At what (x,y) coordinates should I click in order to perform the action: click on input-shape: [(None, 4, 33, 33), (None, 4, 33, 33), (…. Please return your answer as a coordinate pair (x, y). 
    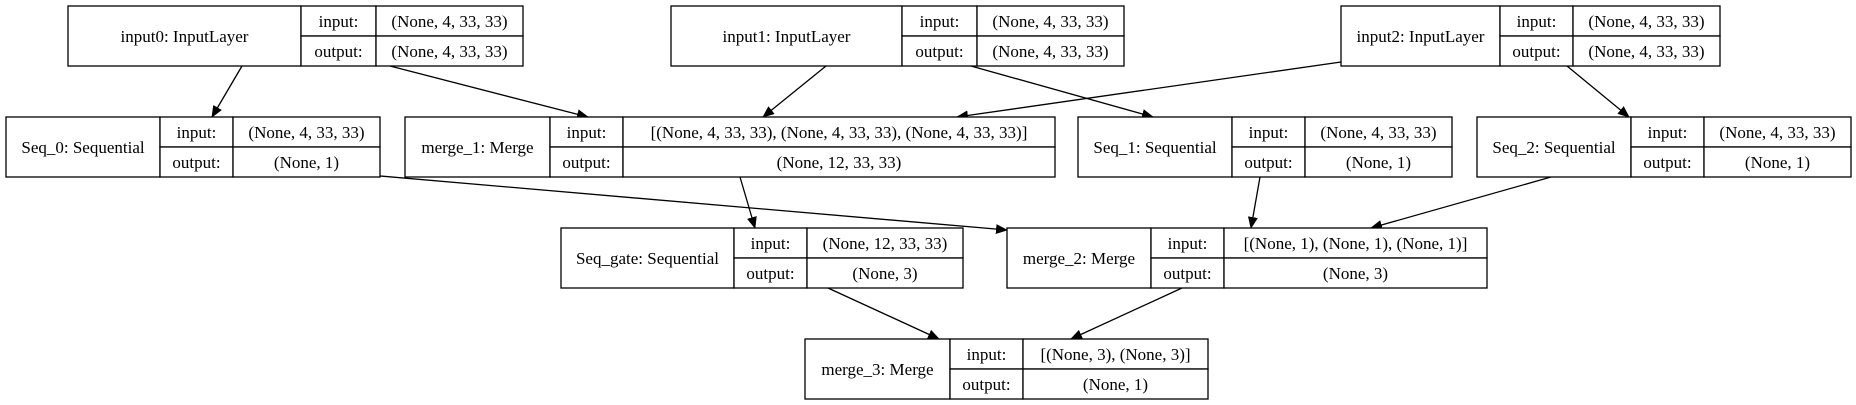
    Looking at the image, I should click on (839, 132).